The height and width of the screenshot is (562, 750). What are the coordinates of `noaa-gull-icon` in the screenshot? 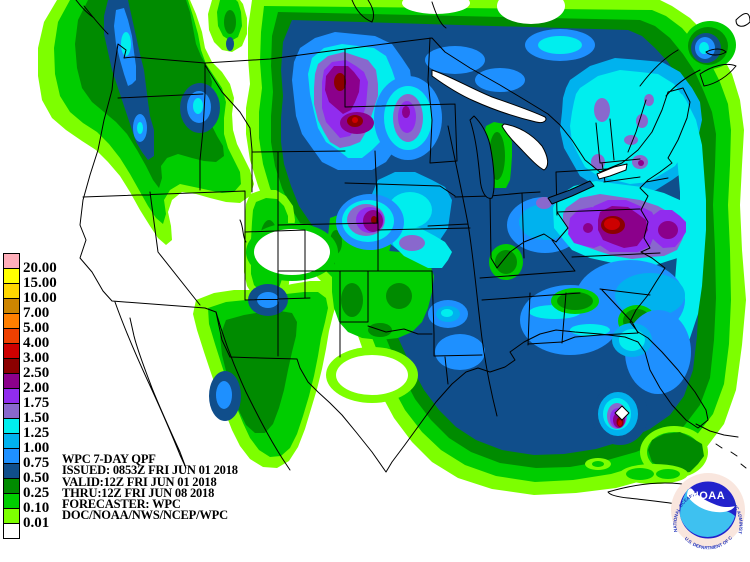 It's located at (711, 500).